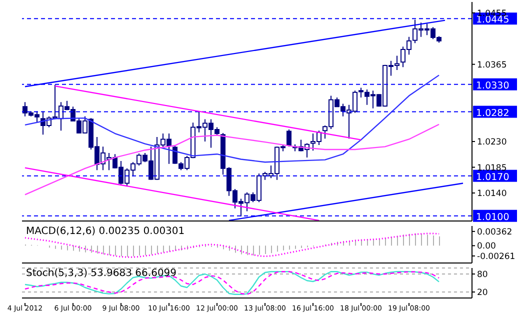  I want to click on y-tick-label: 0.00, so click(486, 247).